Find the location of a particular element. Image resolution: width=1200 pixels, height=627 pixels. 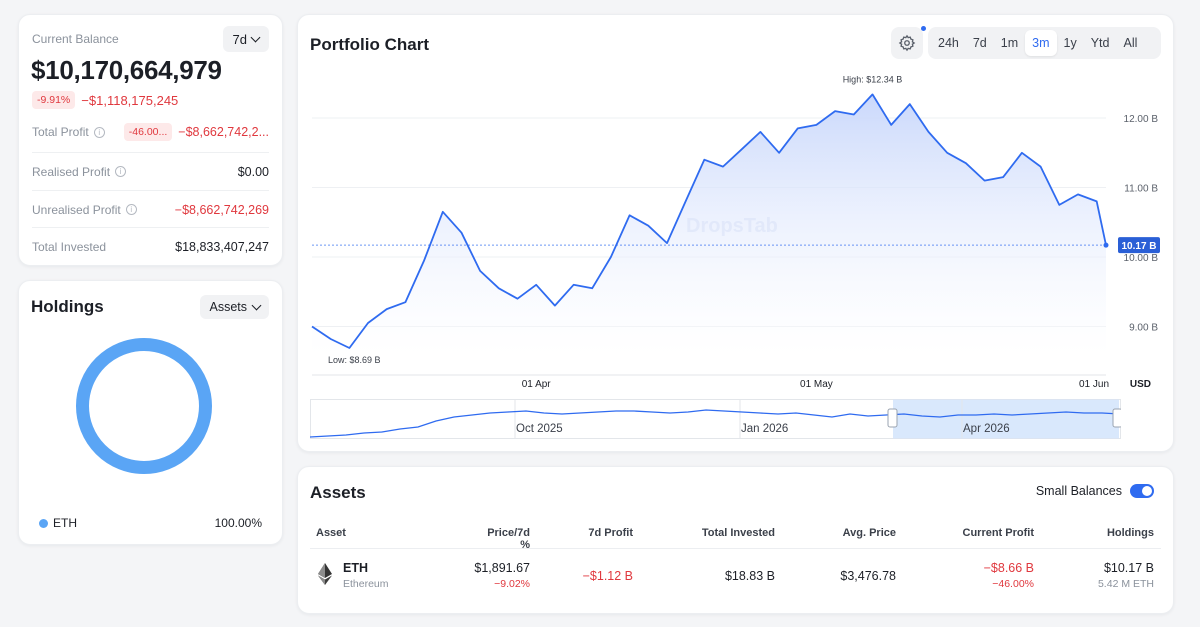

y-tick-label: 12.00 B is located at coordinates (1141, 119).